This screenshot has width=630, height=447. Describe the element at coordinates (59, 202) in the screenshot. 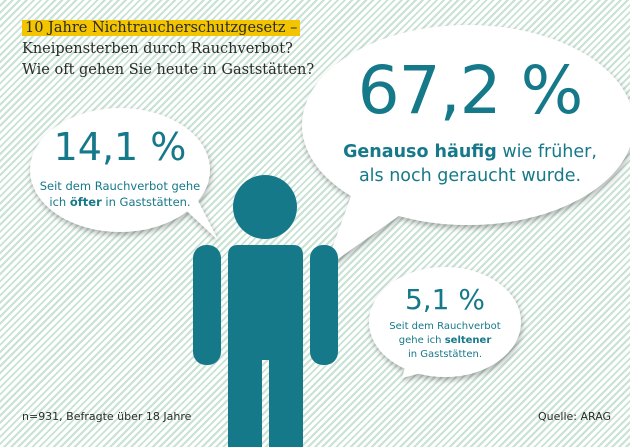

I see `result-more-pre: ich` at that location.